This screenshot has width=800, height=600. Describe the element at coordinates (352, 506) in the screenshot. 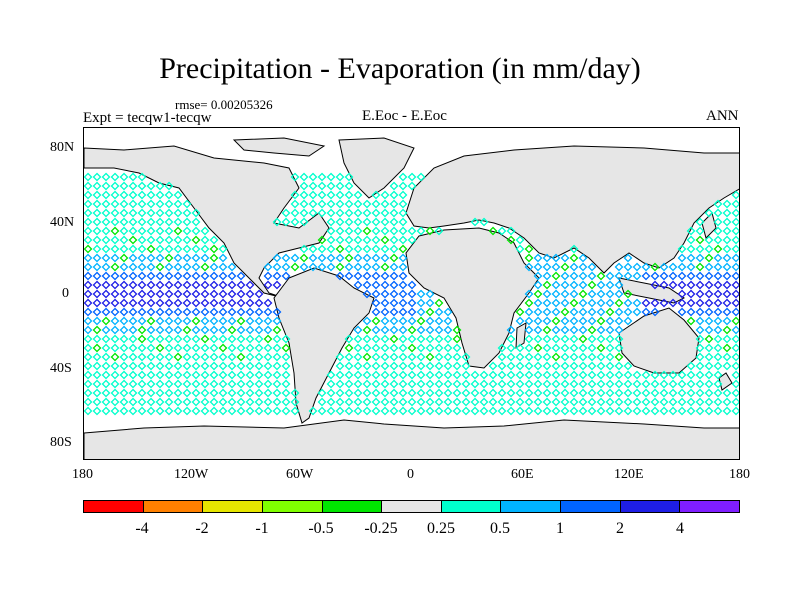

I see `colorbar-box` at that location.